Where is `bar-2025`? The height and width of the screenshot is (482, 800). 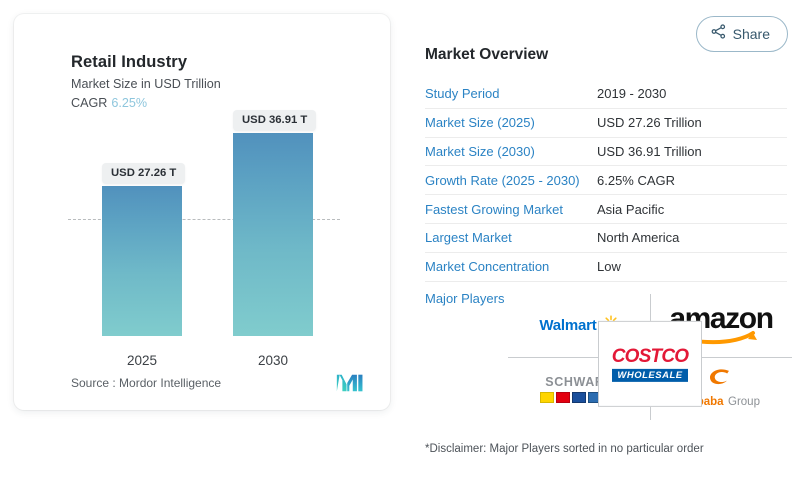
bar-2025 is located at coordinates (142, 261).